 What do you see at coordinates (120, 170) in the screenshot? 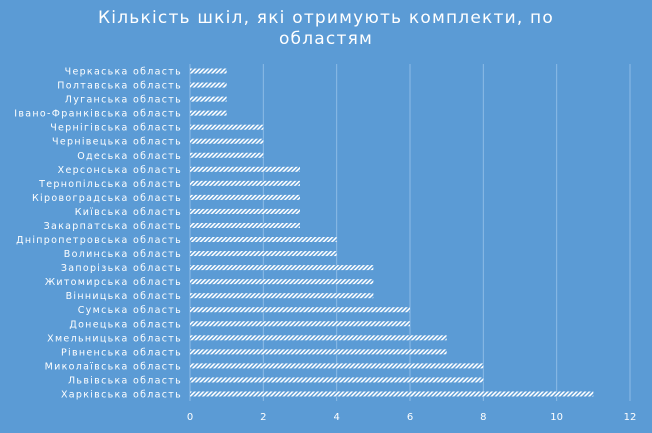
I see `category-label: Херсонська область` at bounding box center [120, 170].